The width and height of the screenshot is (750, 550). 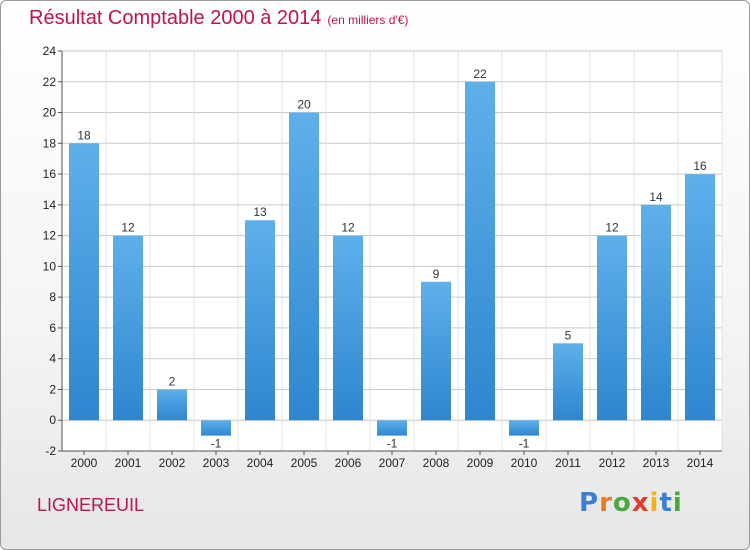 I want to click on x-tick-label: 2012, so click(x=612, y=463).